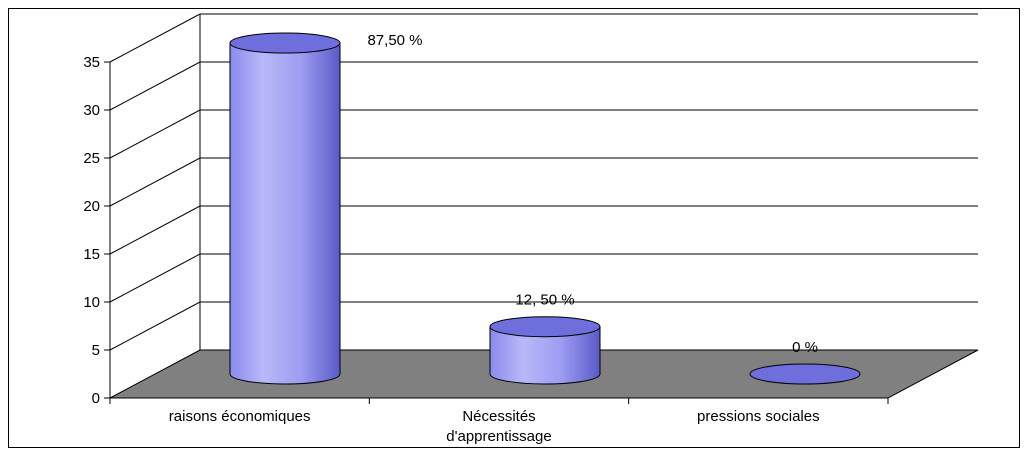  Describe the element at coordinates (96, 350) in the screenshot. I see `y-tick-label: 5` at that location.